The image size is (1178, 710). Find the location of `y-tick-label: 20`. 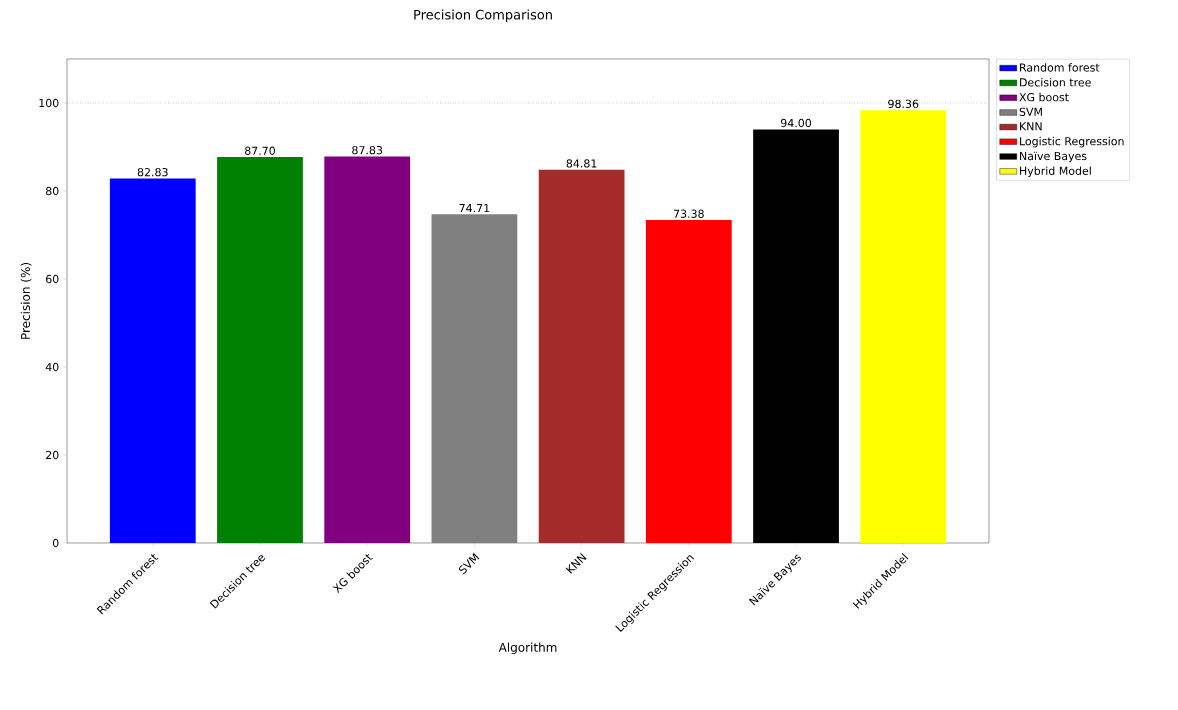

y-tick-label: 20 is located at coordinates (52, 455).